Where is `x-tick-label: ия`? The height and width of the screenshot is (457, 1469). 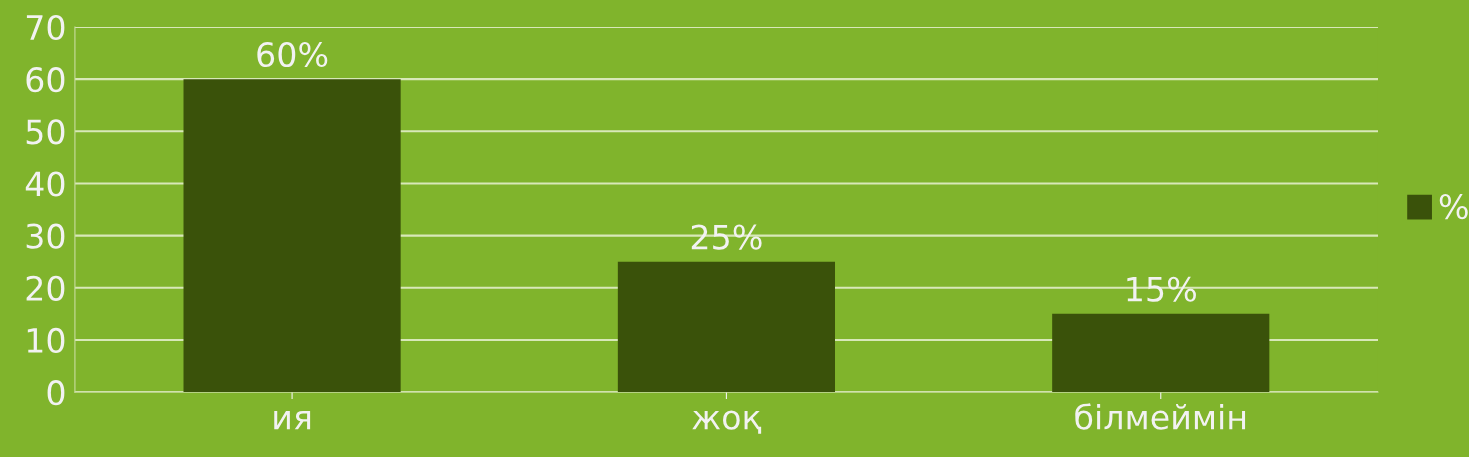 x-tick-label: ия is located at coordinates (292, 420).